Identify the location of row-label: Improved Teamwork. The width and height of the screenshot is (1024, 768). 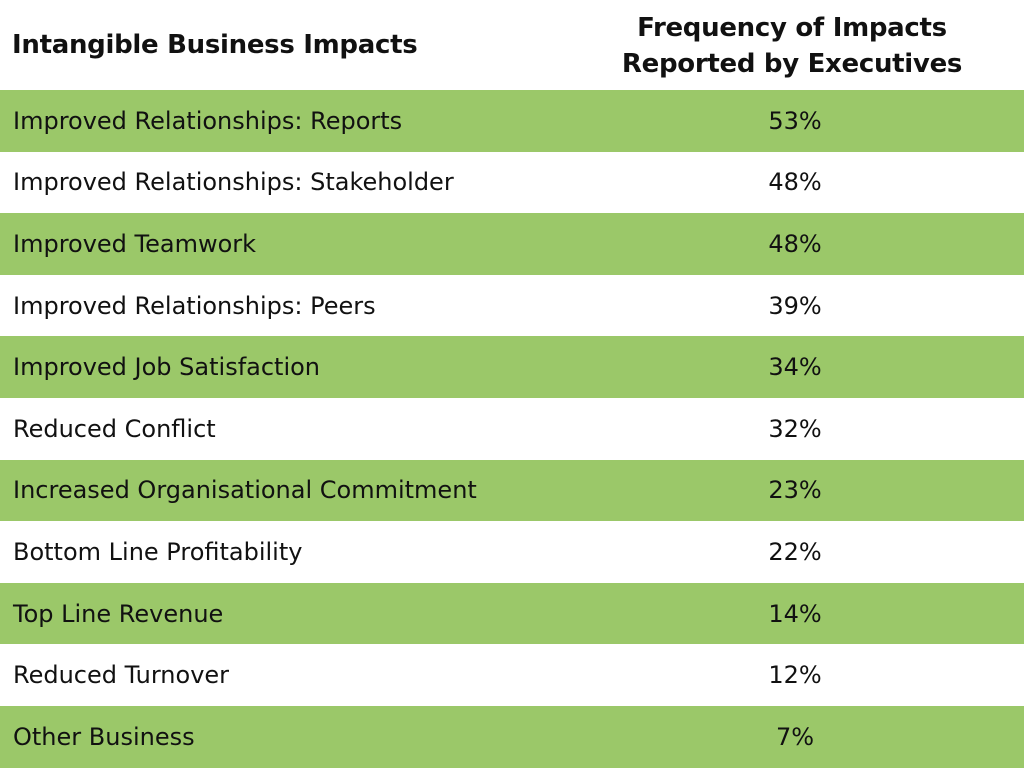
(135, 243).